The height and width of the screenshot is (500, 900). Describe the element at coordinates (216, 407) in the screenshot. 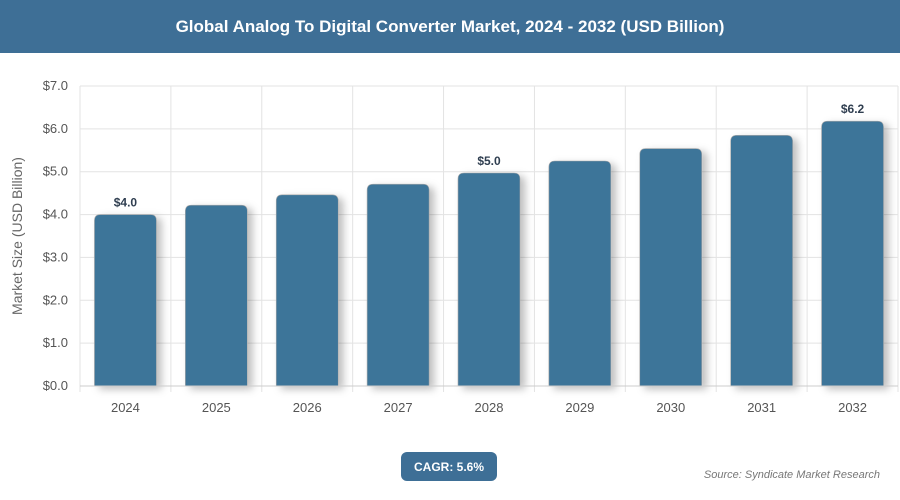

I see `x-tick-label: 2025` at that location.